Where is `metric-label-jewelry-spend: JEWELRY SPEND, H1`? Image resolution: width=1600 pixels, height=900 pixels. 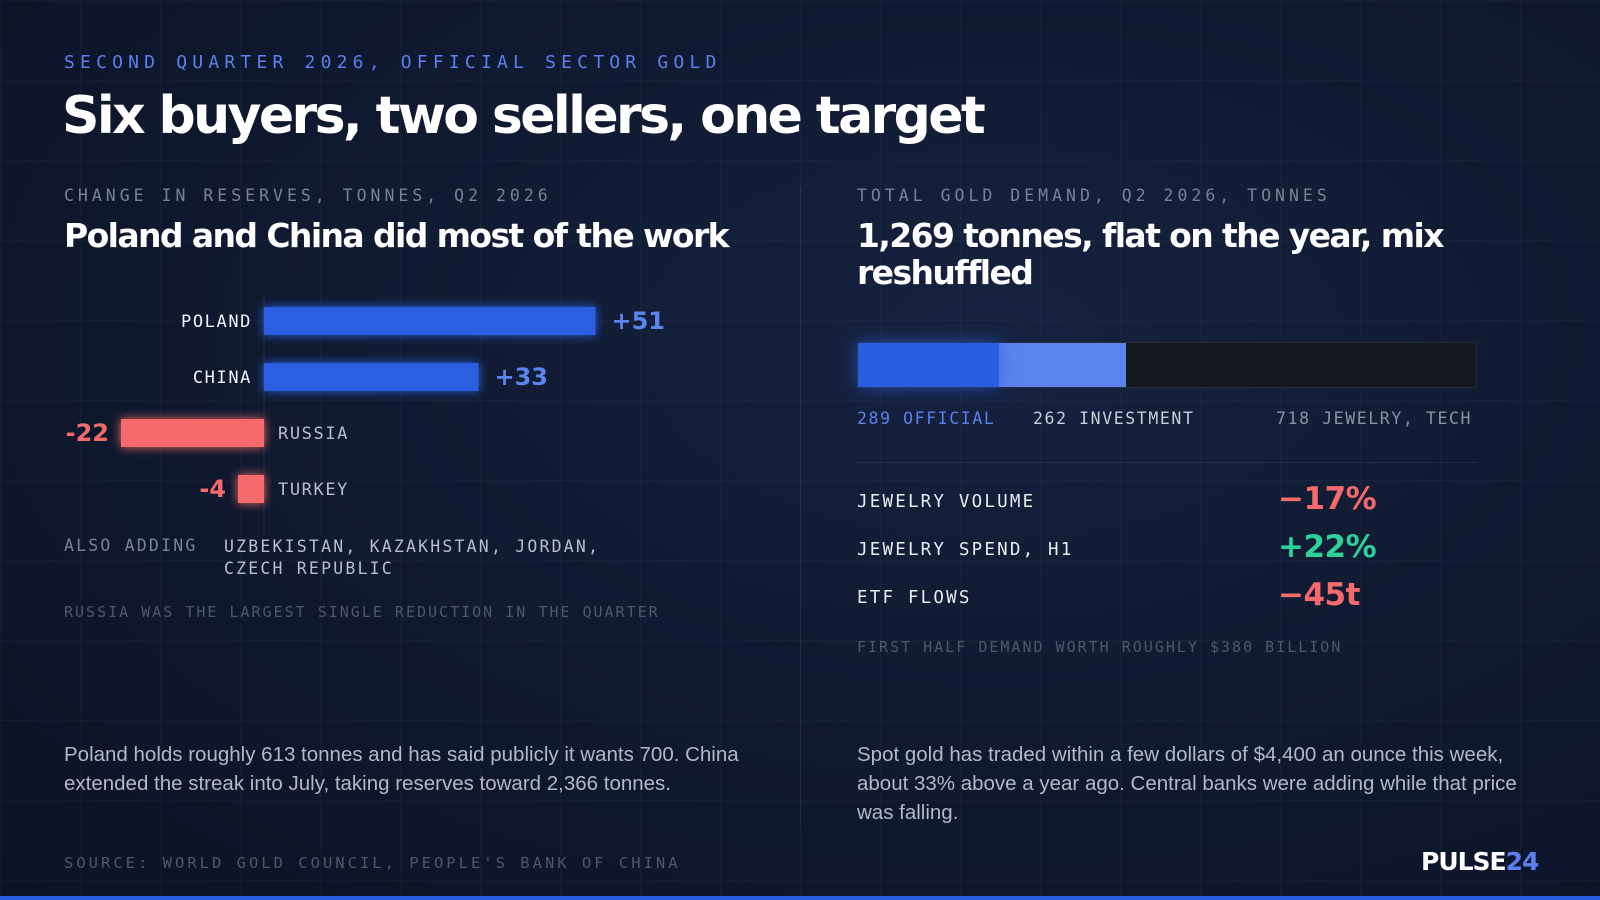
metric-label-jewelry-spend: JEWELRY SPEND, H1 is located at coordinates (965, 550).